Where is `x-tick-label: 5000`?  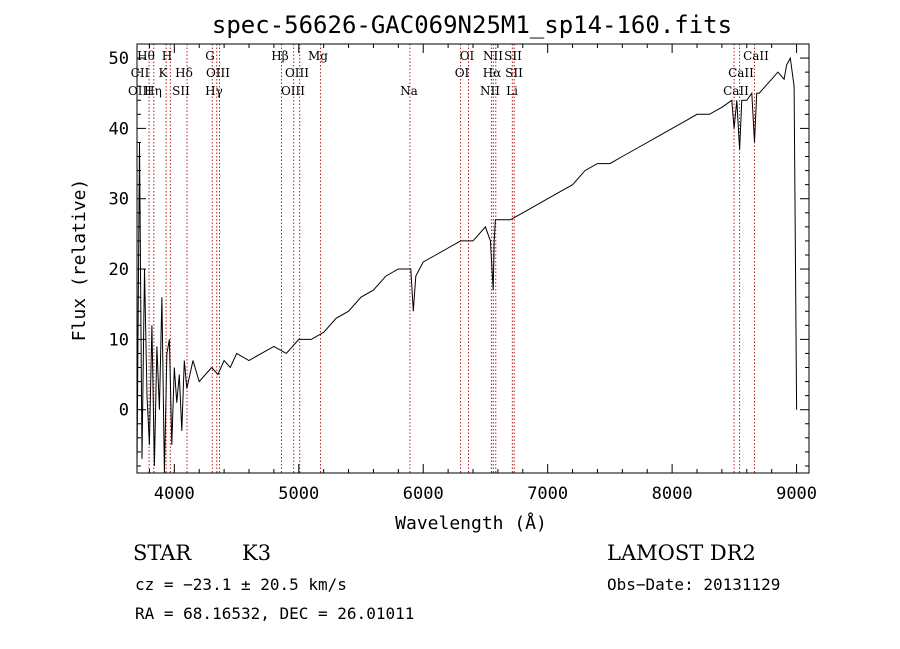
x-tick-label: 5000 is located at coordinates (298, 494).